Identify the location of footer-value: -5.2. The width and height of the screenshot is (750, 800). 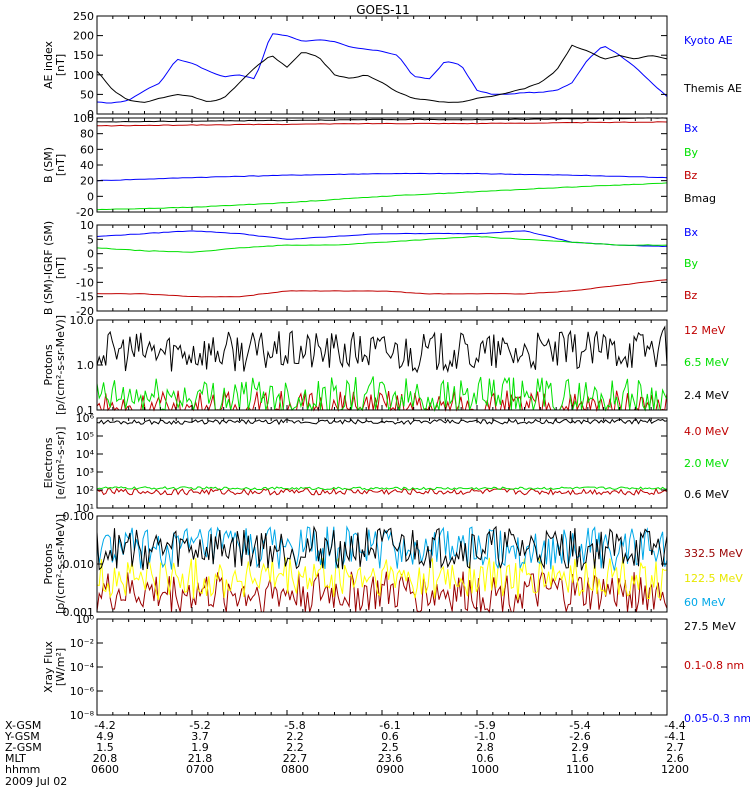
(199, 725).